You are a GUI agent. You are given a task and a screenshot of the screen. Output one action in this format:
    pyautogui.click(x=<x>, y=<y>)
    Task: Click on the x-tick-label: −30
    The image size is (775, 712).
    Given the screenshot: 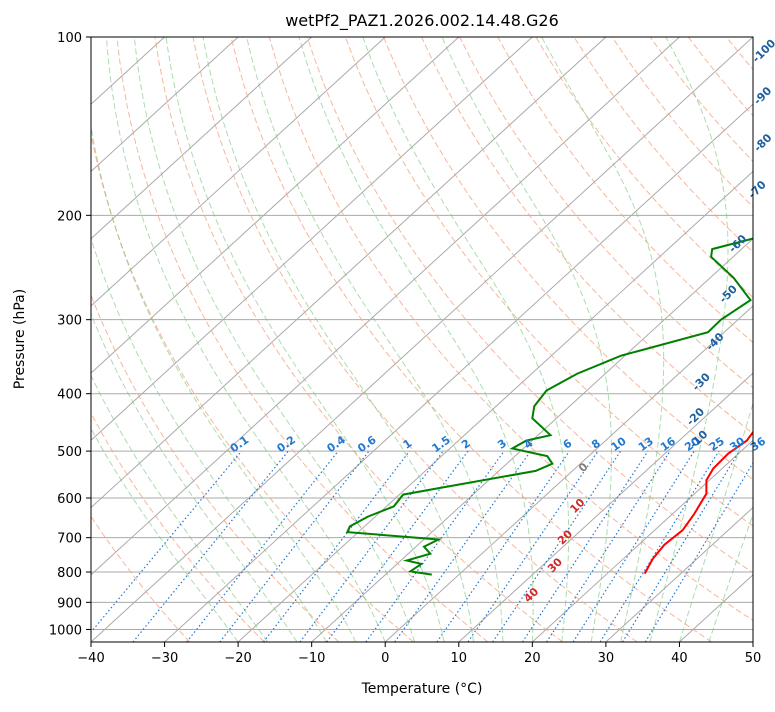 What is the action you would take?
    pyautogui.click(x=164, y=658)
    